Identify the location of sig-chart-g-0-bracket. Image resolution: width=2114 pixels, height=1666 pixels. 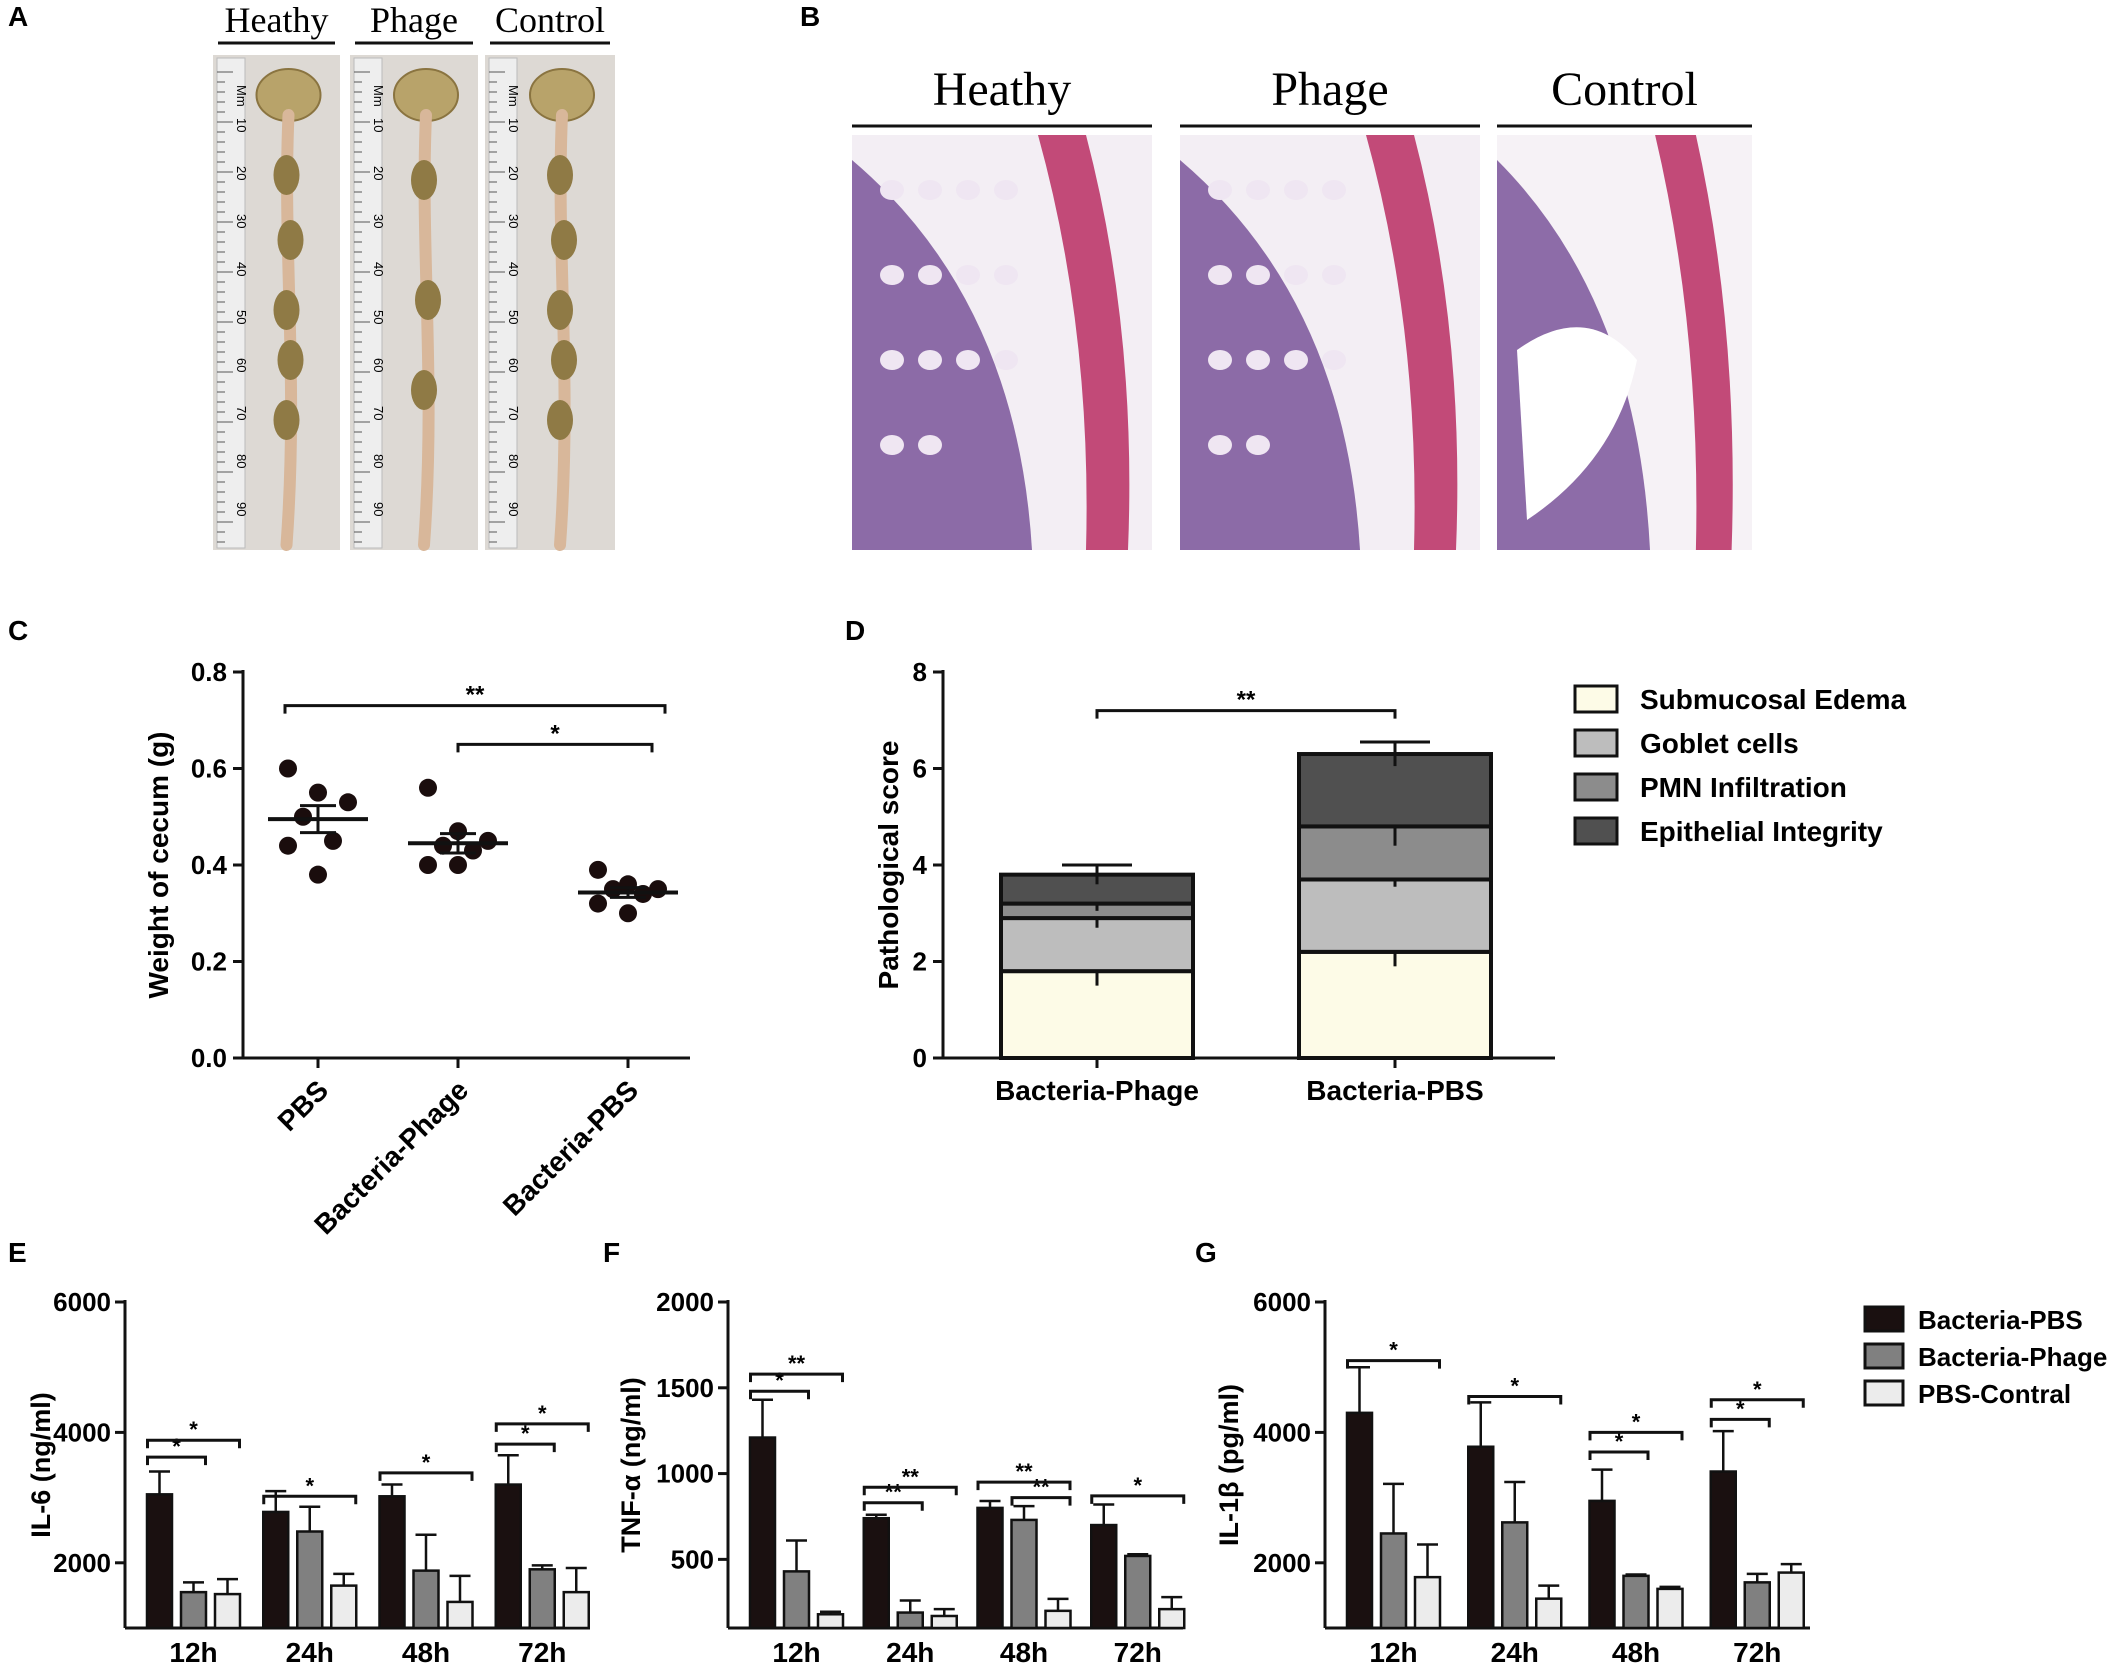
(1393, 1364).